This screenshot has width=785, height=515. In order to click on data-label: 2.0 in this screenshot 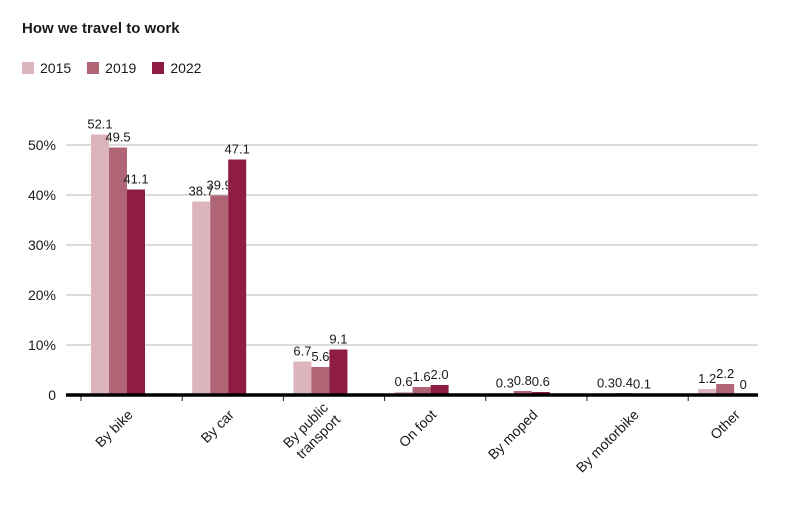, I will do `click(440, 374)`.